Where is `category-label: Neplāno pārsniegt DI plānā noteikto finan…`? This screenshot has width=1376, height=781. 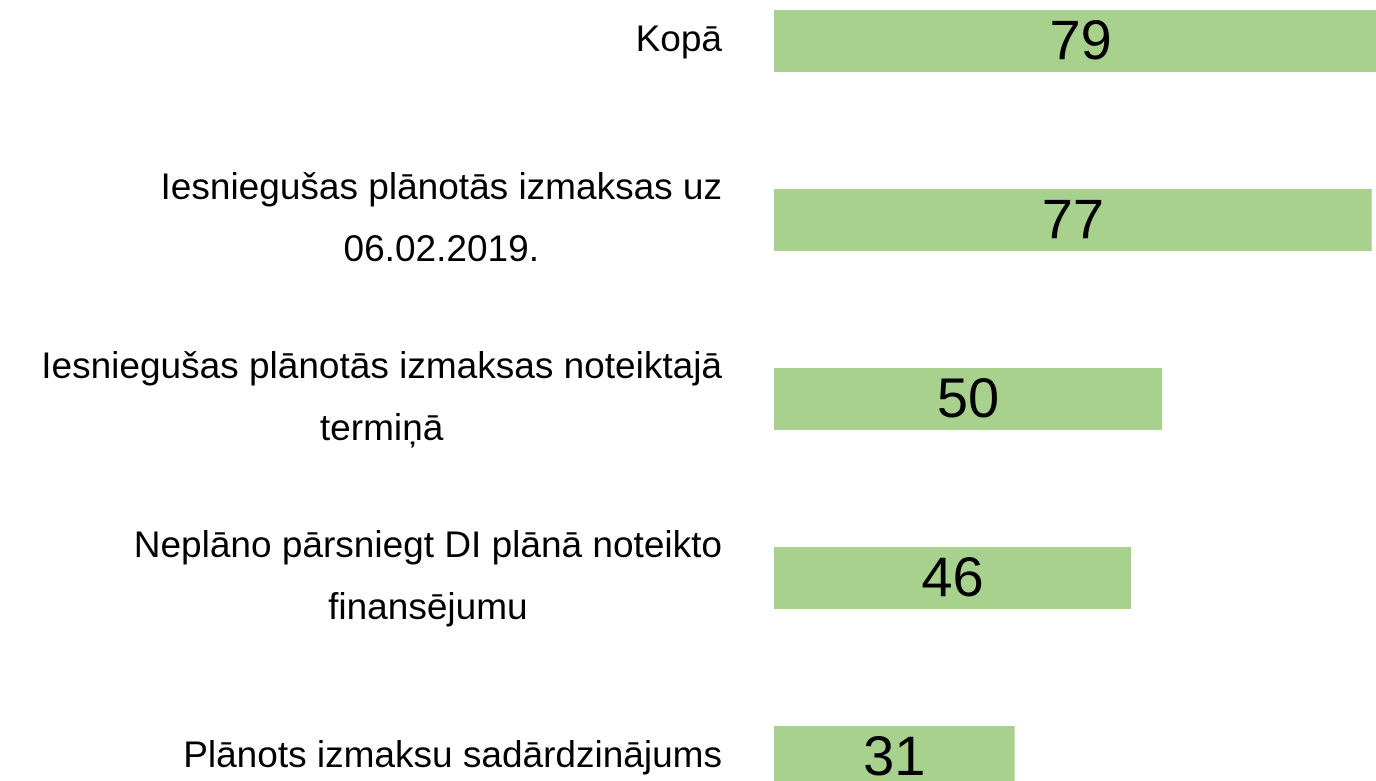
category-label: Neplāno pārsniegt DI plānā noteikto finan… is located at coordinates (428, 575).